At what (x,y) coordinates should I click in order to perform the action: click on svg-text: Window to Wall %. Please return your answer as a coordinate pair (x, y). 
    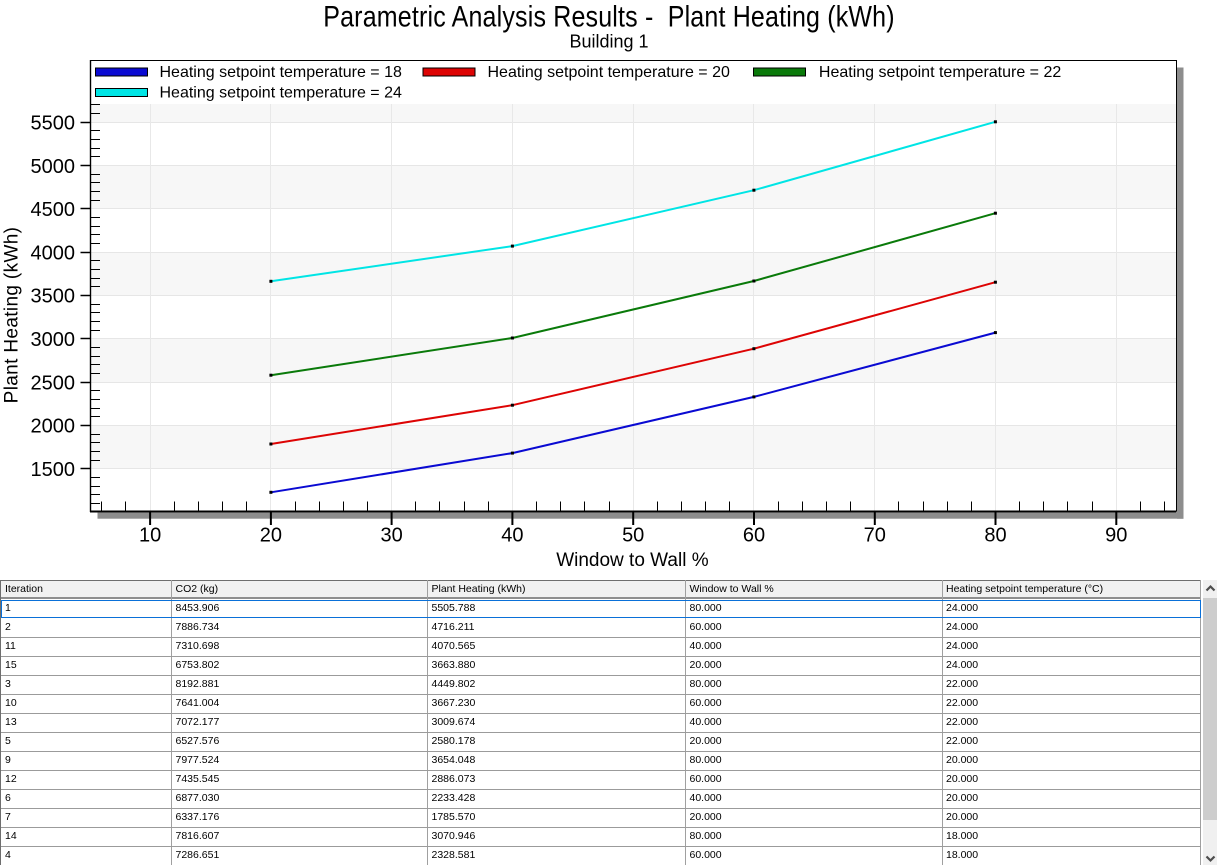
    Looking at the image, I should click on (632, 560).